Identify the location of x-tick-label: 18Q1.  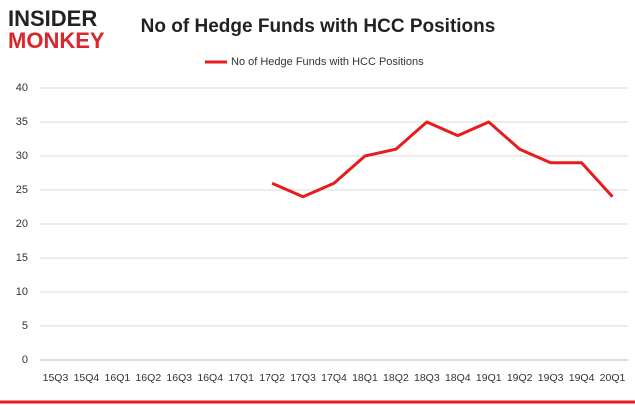
(365, 378).